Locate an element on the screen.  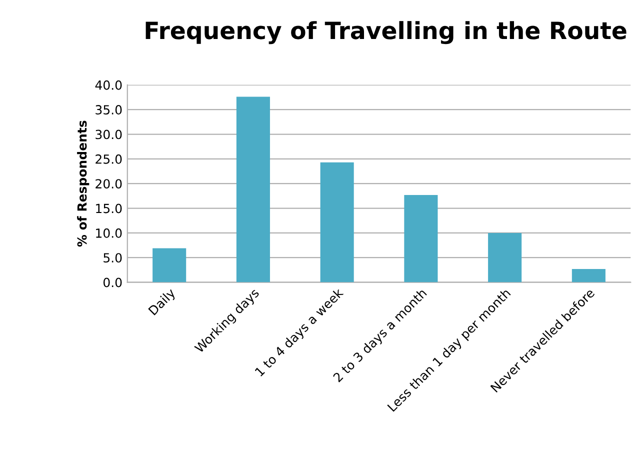
y-tick-label: 35.0 is located at coordinates (109, 110).